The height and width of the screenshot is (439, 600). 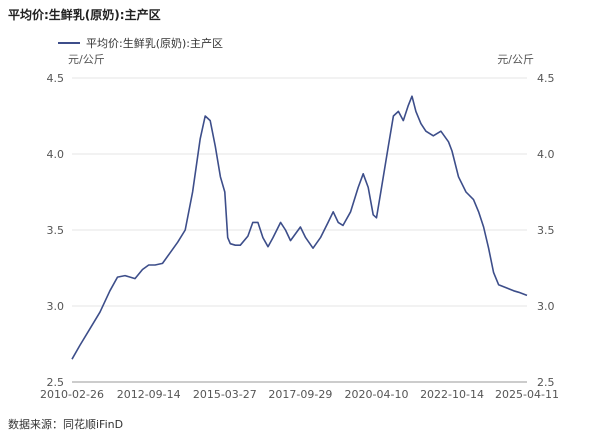 What do you see at coordinates (546, 382) in the screenshot?
I see `y-tick-label-right: 2.5` at bounding box center [546, 382].